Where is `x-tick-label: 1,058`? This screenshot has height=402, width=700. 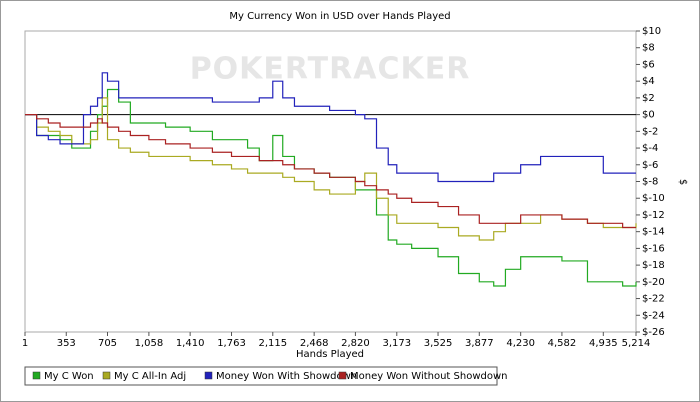 x-tick-label: 1,058 is located at coordinates (149, 343).